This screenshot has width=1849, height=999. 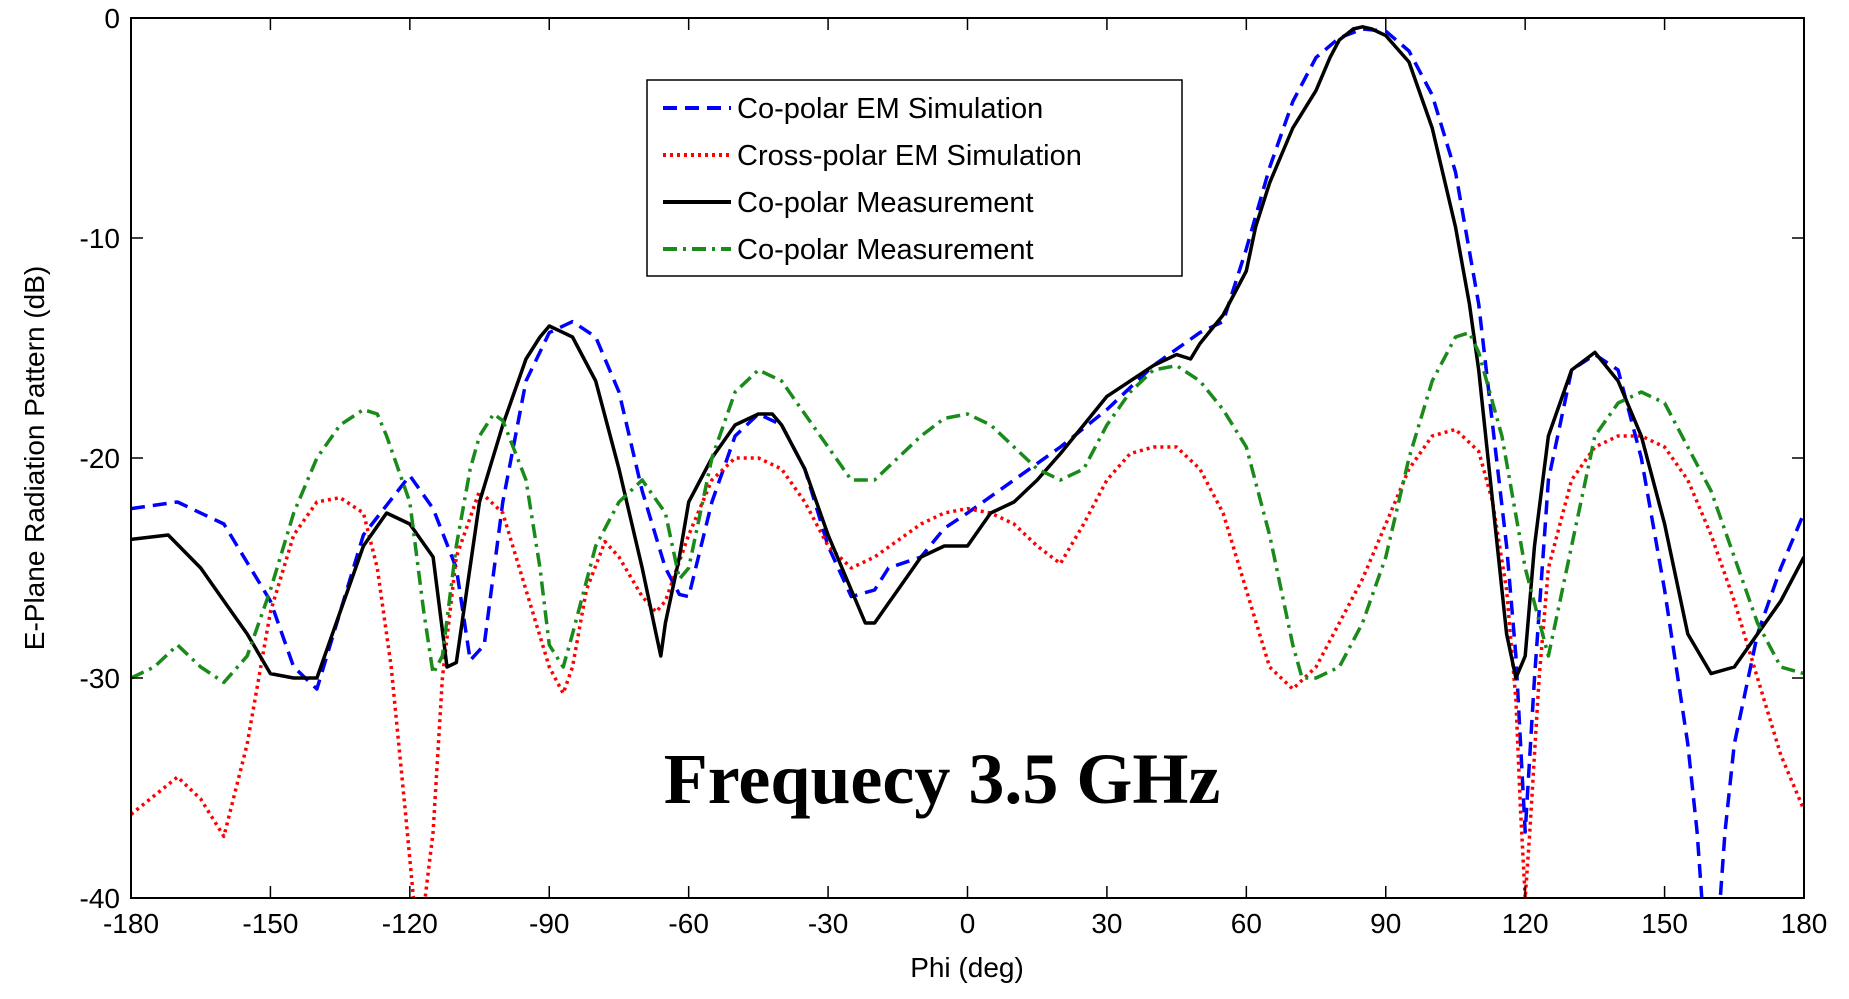 What do you see at coordinates (100, 898) in the screenshot?
I see `y-tick-label: -40` at bounding box center [100, 898].